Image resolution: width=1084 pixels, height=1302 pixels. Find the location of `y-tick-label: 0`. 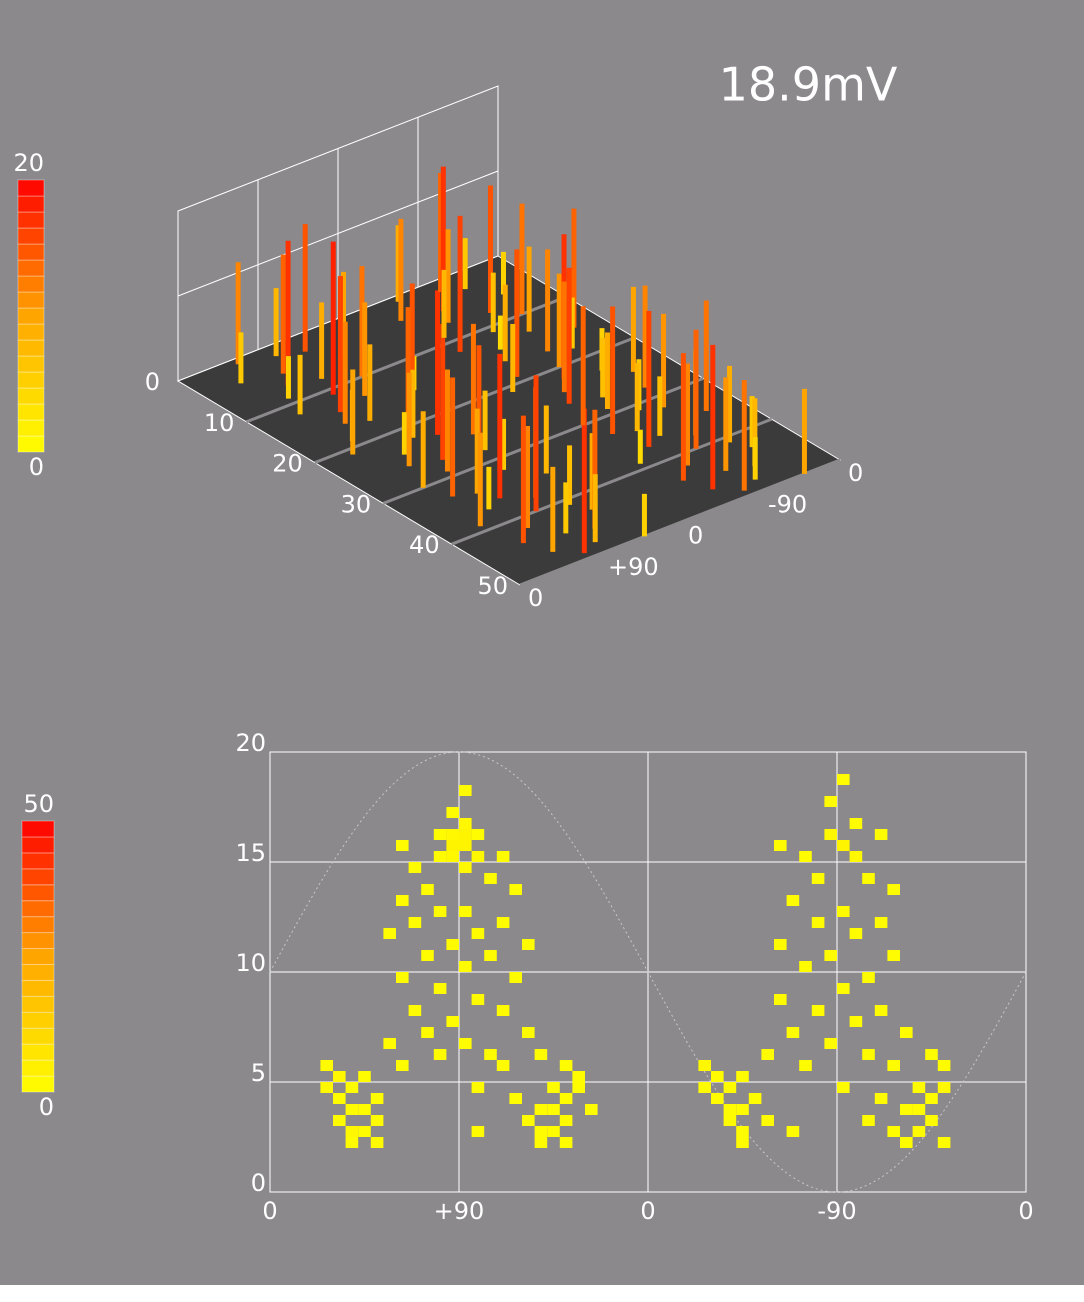

y-tick-label: 0 is located at coordinates (258, 1183).